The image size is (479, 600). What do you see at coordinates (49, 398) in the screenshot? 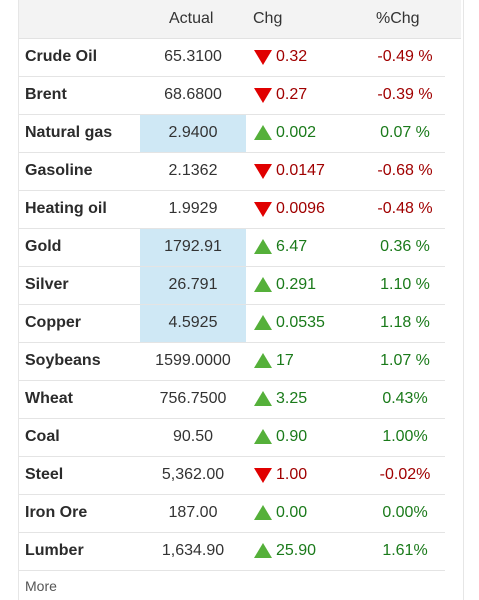
I see `commodity-name-link: Wheat` at bounding box center [49, 398].